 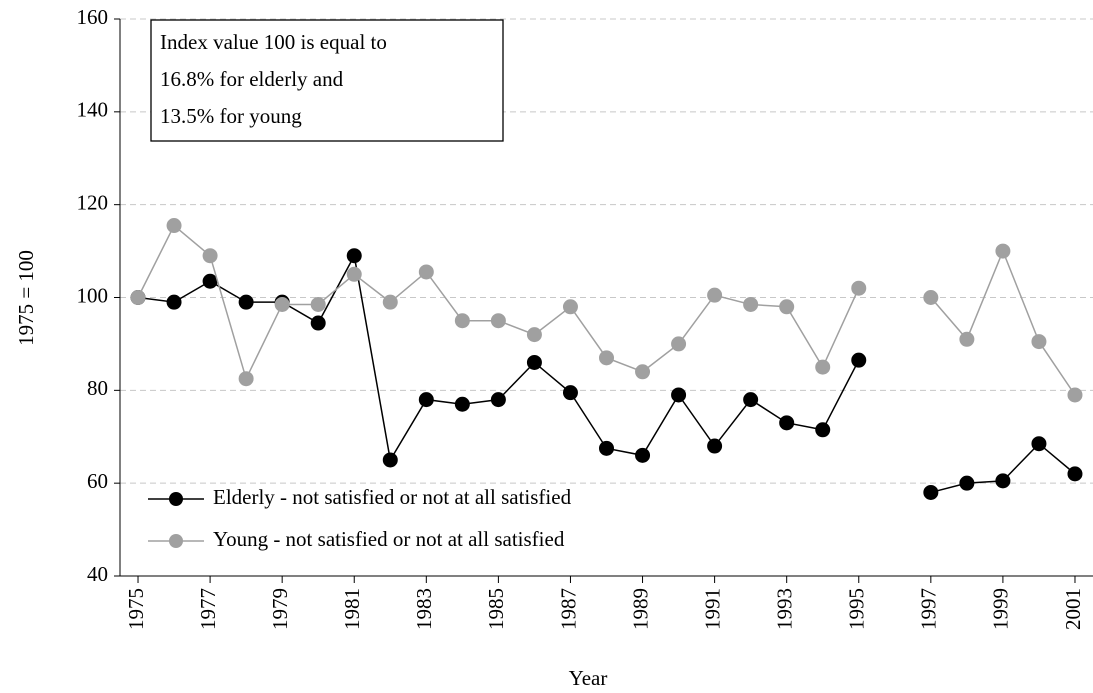 What do you see at coordinates (568, 609) in the screenshot?
I see `x-tick-label: 1987` at bounding box center [568, 609].